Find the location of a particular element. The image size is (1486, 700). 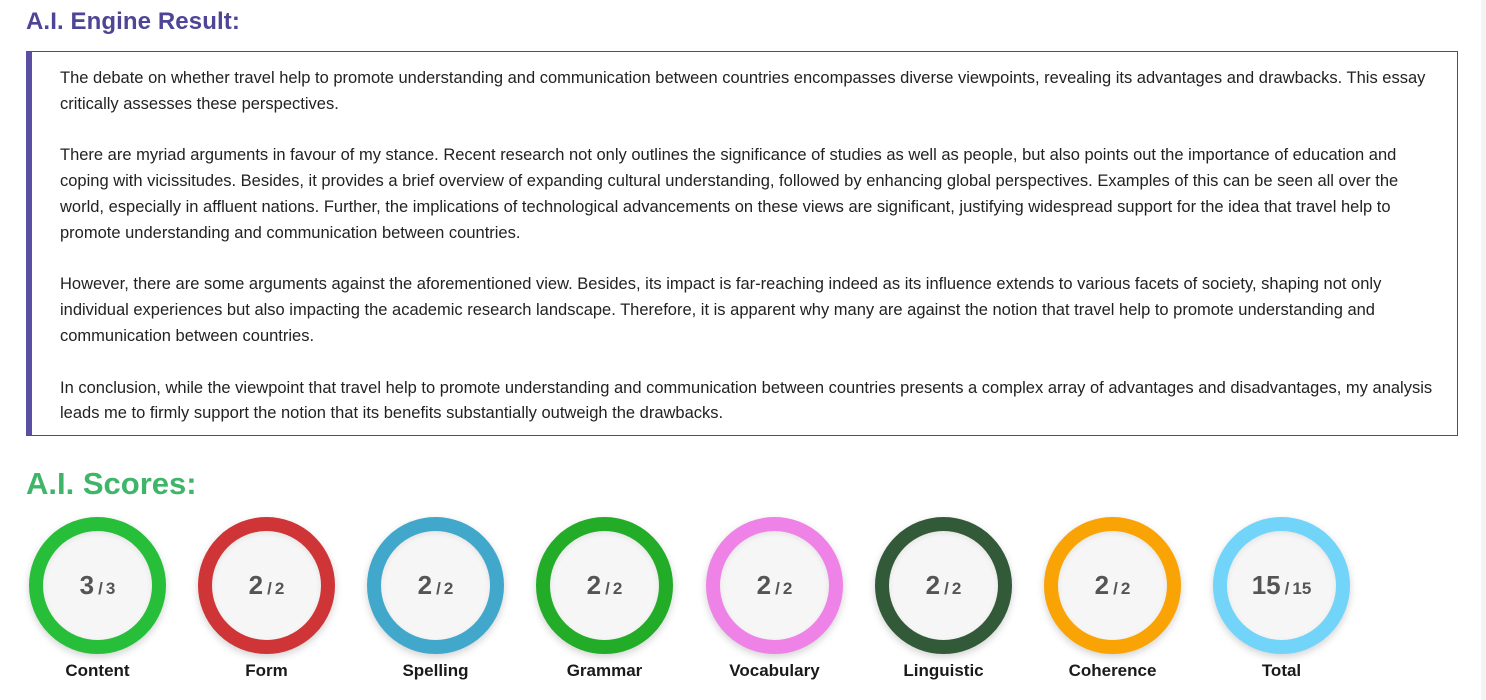

score-coherence: 2 / 2 Coherence is located at coordinates (1112, 603).